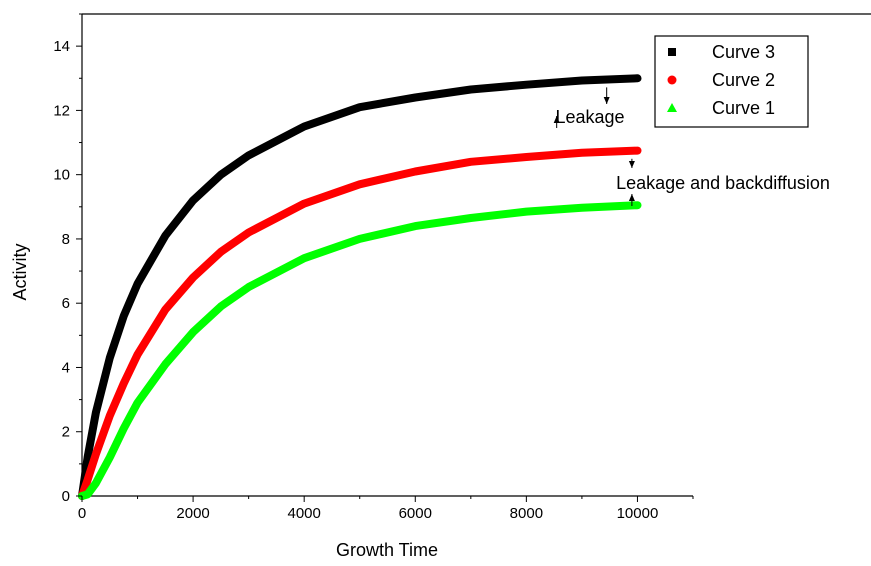 This screenshot has width=871, height=566. I want to click on legend-box, so click(731, 81).